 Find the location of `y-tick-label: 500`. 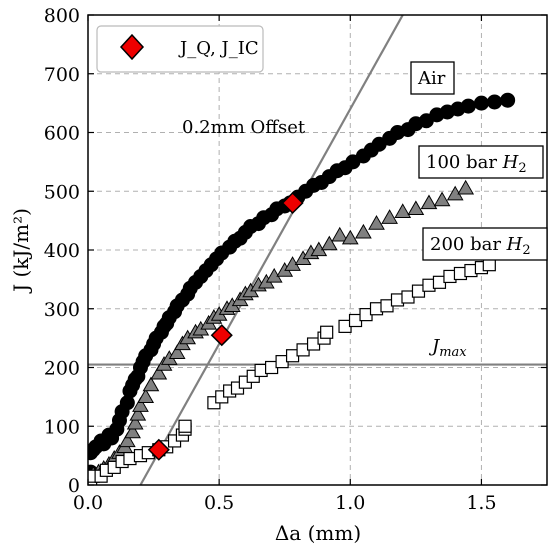

y-tick-label: 500 is located at coordinates (62, 192).